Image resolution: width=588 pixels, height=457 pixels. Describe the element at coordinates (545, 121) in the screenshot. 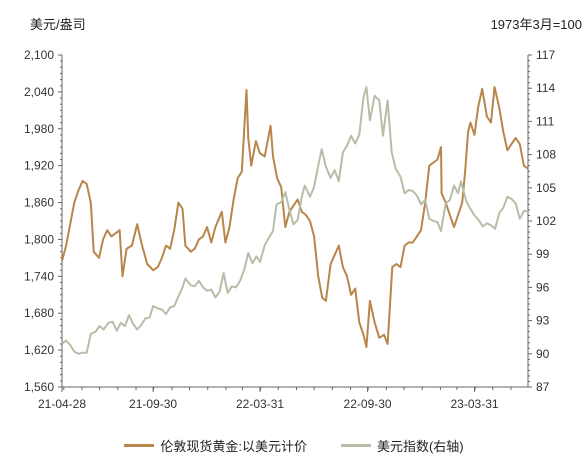

I see `right-y-tick-label: 111` at that location.